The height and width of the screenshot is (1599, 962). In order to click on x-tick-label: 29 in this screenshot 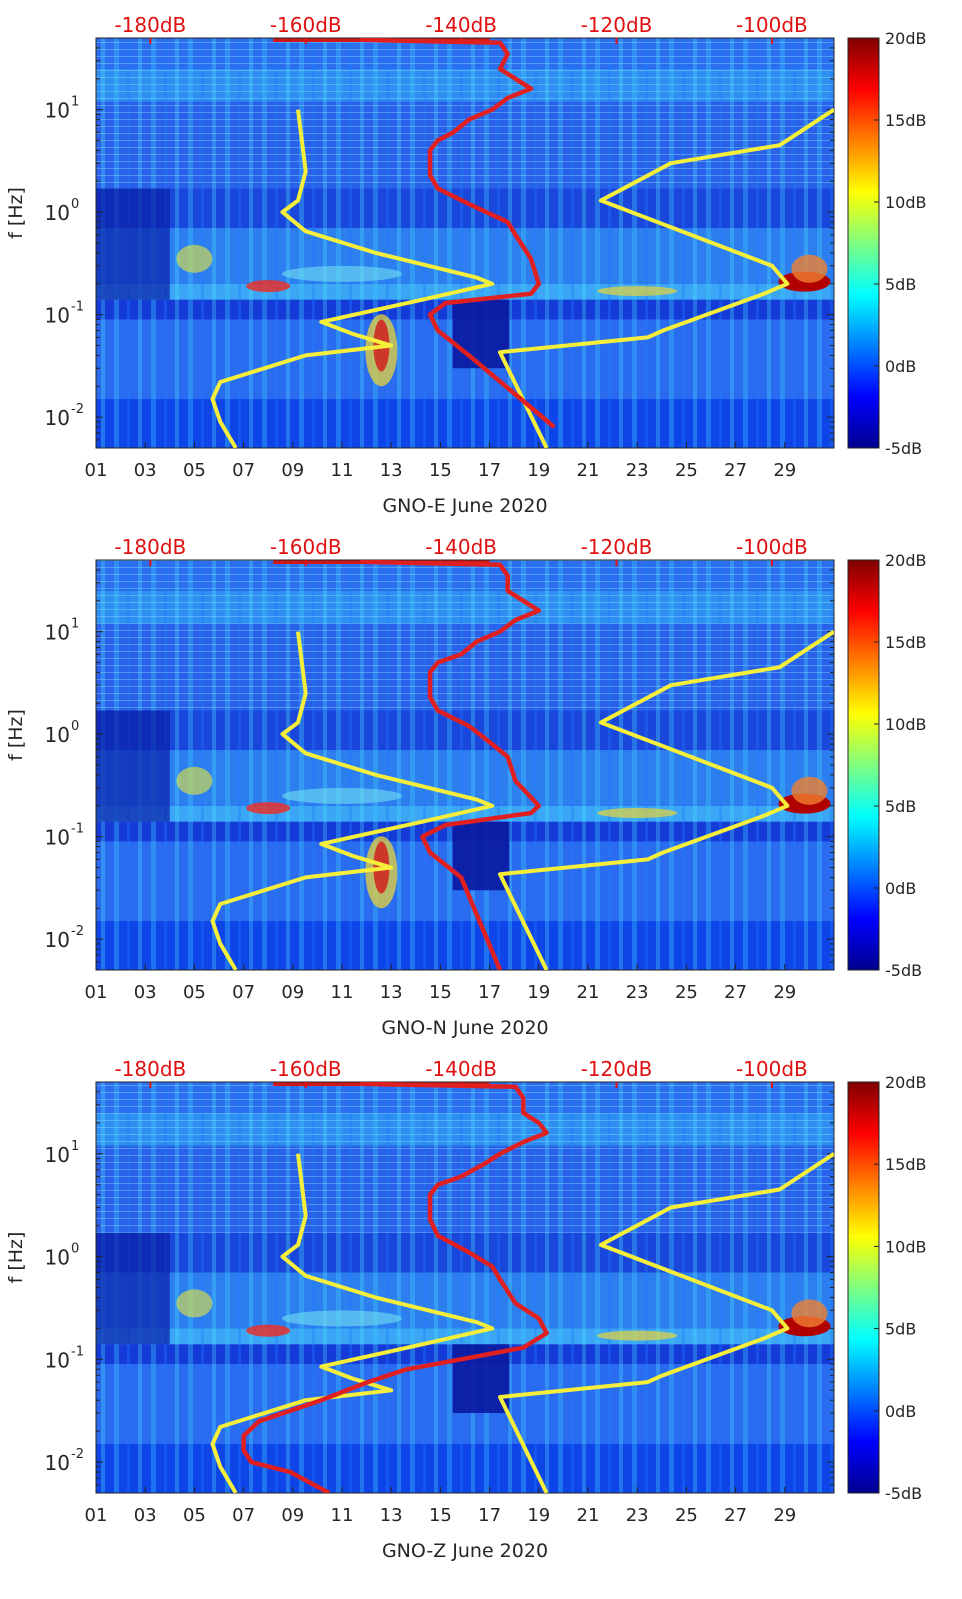, I will do `click(784, 992)`.